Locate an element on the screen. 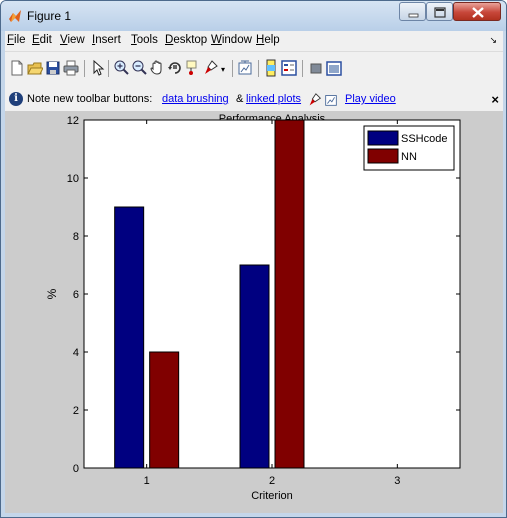 The image size is (507, 518). menu-file: File is located at coordinates (16, 40).